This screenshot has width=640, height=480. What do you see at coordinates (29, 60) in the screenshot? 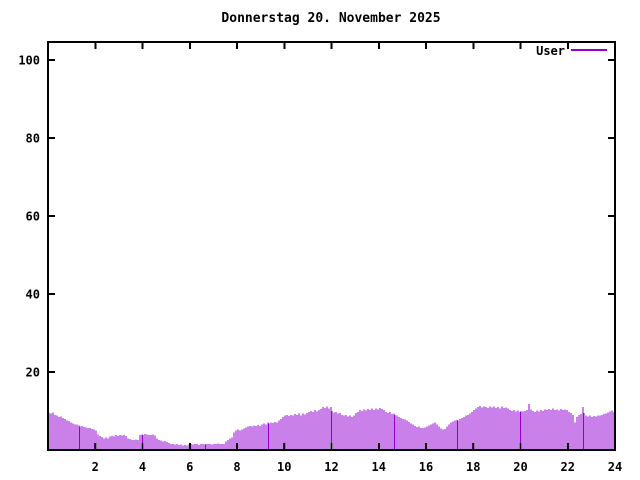
I see `y-tick-label: 100` at bounding box center [29, 60].